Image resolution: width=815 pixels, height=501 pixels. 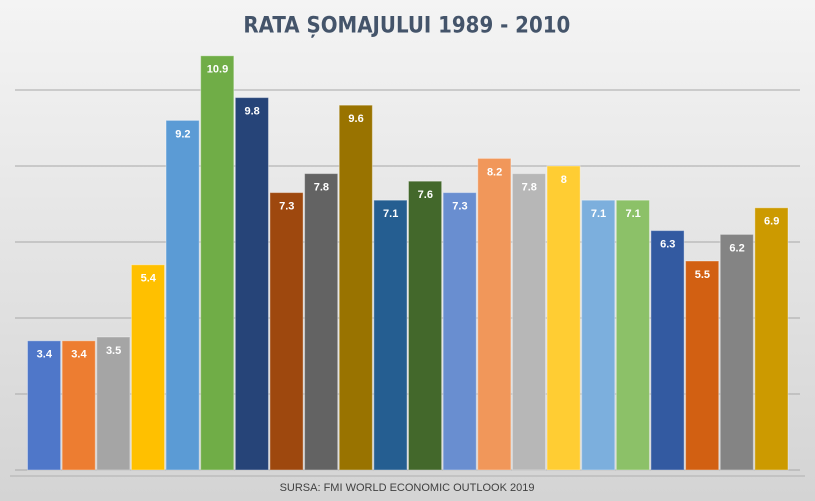 I want to click on data-label: 9.2, so click(x=182, y=134).